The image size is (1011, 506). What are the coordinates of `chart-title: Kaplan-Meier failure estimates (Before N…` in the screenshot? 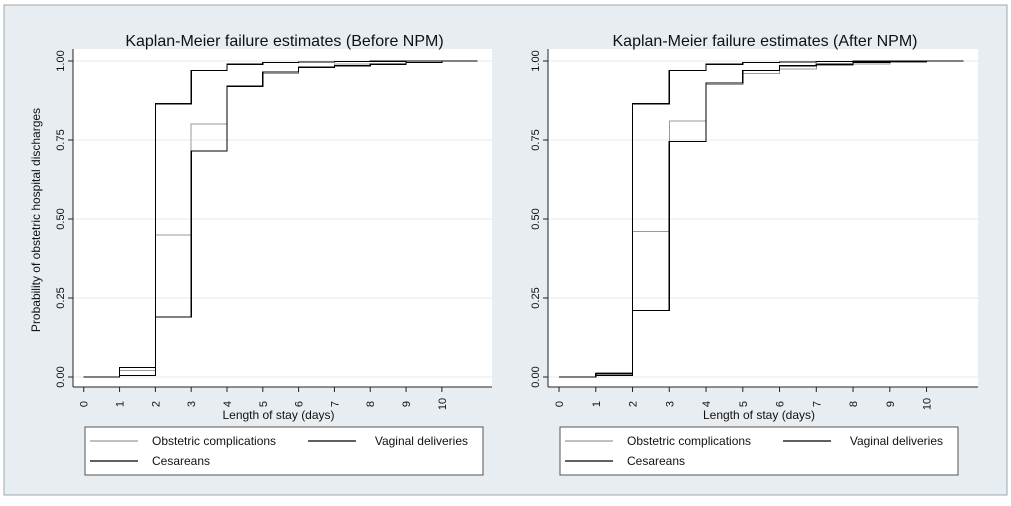 It's located at (284, 41).